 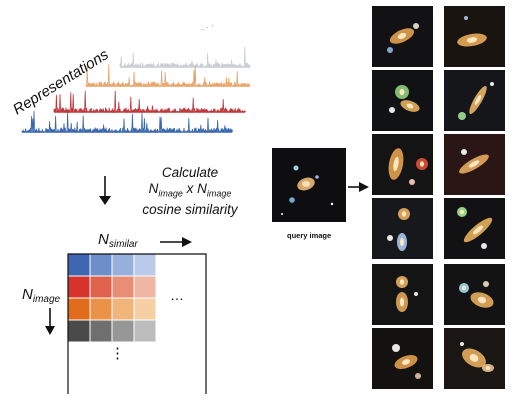 I want to click on calculate-line2: Nimage x Nimage, so click(x=190, y=191).